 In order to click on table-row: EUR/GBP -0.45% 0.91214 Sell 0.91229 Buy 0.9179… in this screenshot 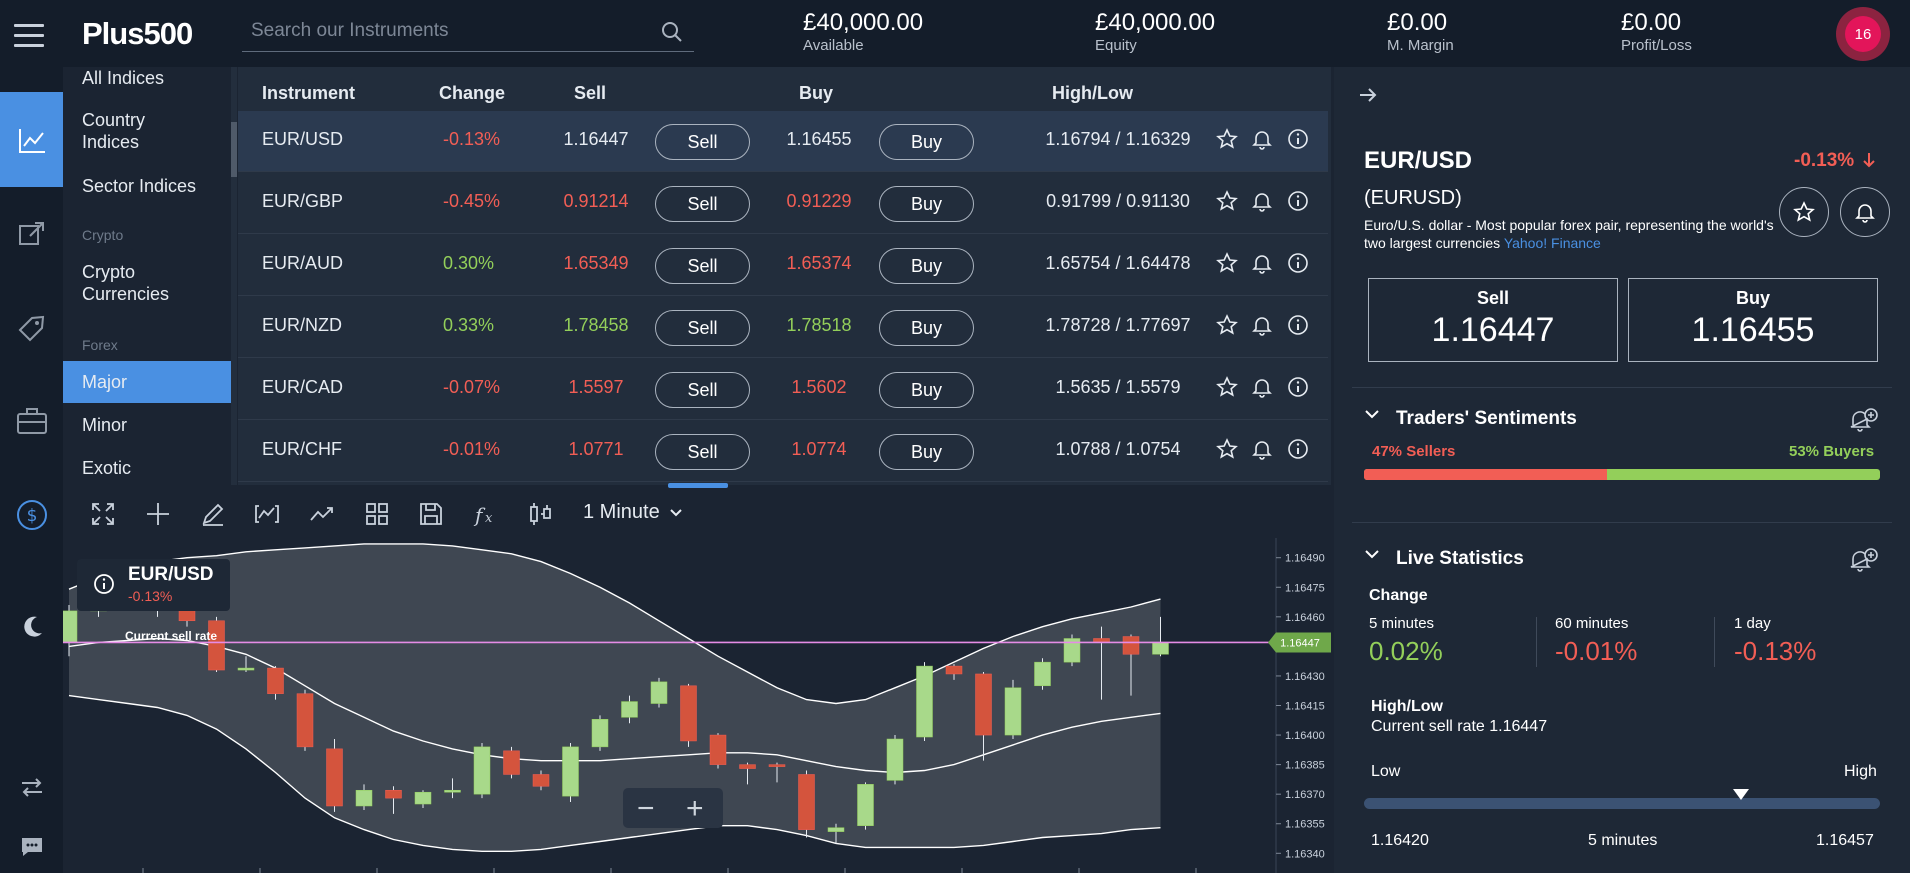, I will do `click(783, 203)`.